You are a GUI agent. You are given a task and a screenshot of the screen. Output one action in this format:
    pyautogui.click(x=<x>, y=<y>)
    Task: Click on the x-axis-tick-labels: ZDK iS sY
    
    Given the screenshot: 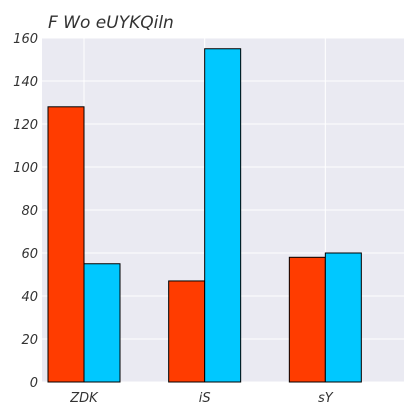 What is the action you would take?
    pyautogui.click(x=201, y=398)
    